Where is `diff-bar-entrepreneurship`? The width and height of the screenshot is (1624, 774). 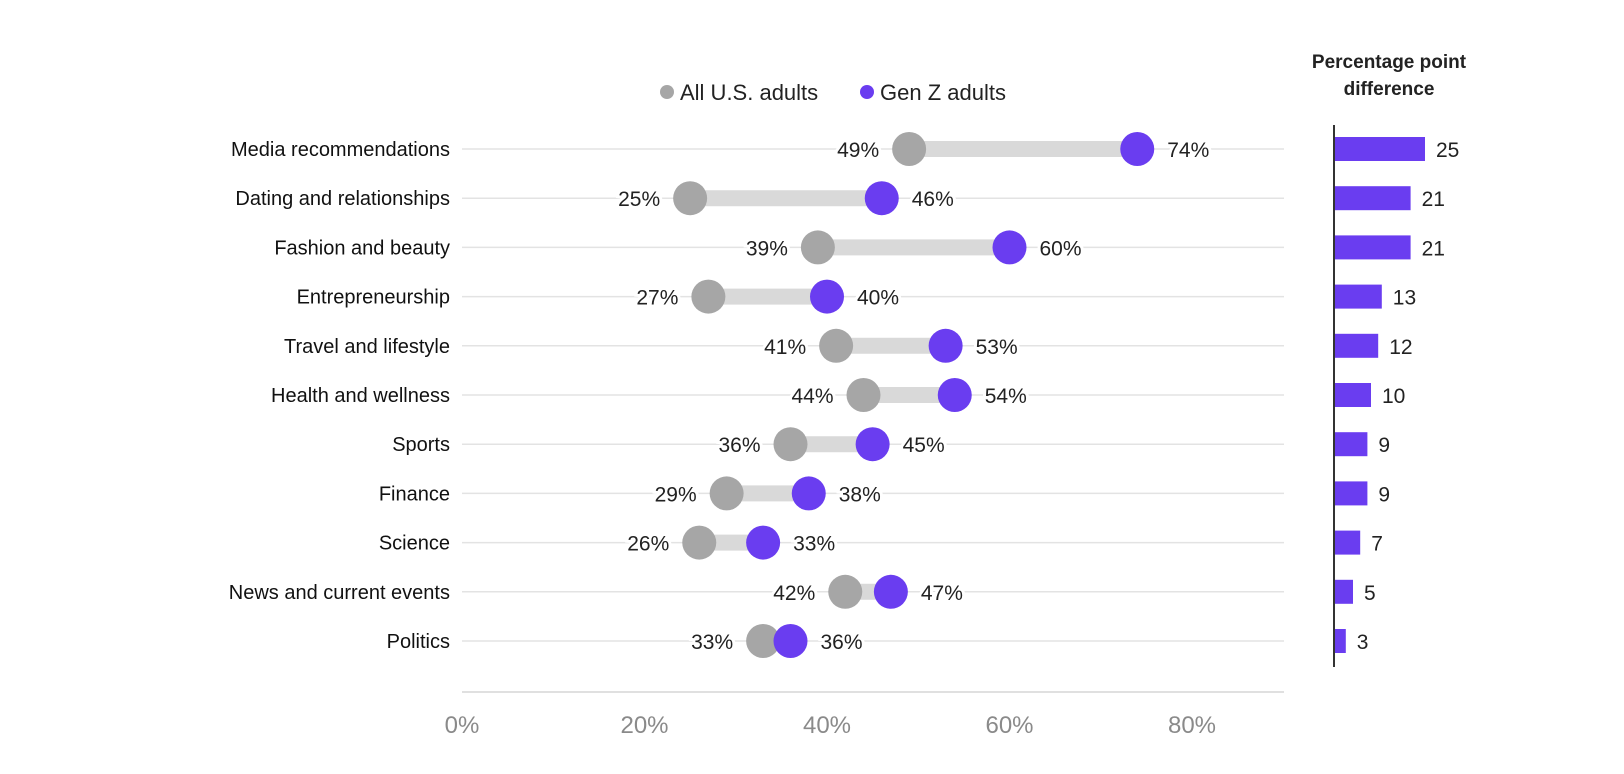 diff-bar-entrepreneurship is located at coordinates (1358, 296).